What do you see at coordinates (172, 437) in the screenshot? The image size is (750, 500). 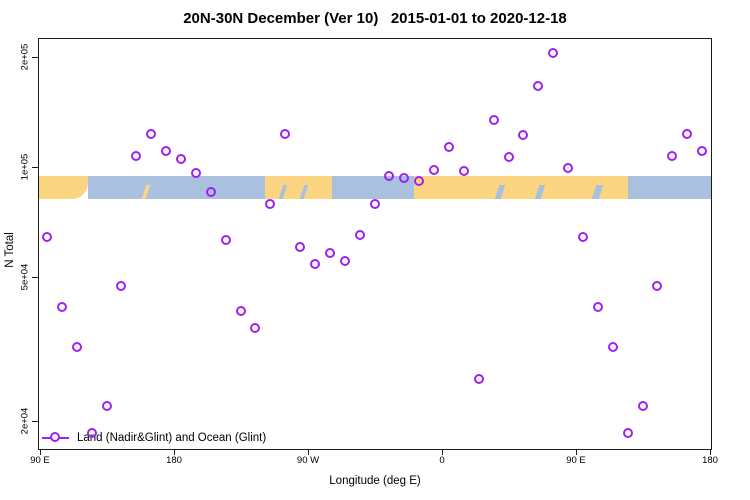 I see `legend-label: Land (Nadir&Glint) and Ocean (Glint)` at bounding box center [172, 437].